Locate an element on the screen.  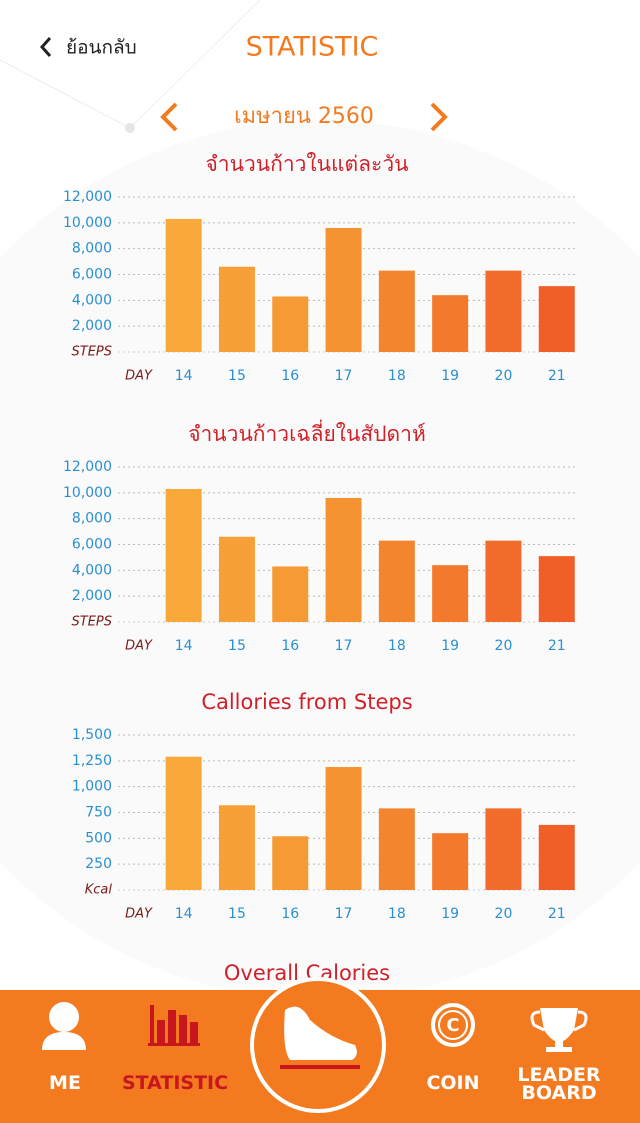
page-title: STATISTIC is located at coordinates (312, 47).